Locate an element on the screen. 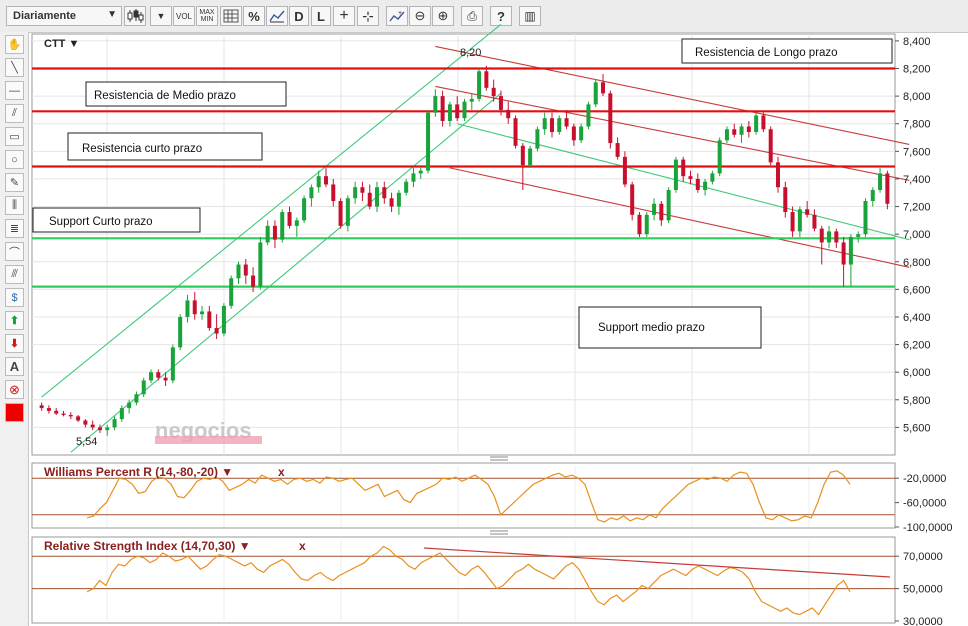 This screenshot has width=968, height=626. rsi-grid is located at coordinates (458, 580).